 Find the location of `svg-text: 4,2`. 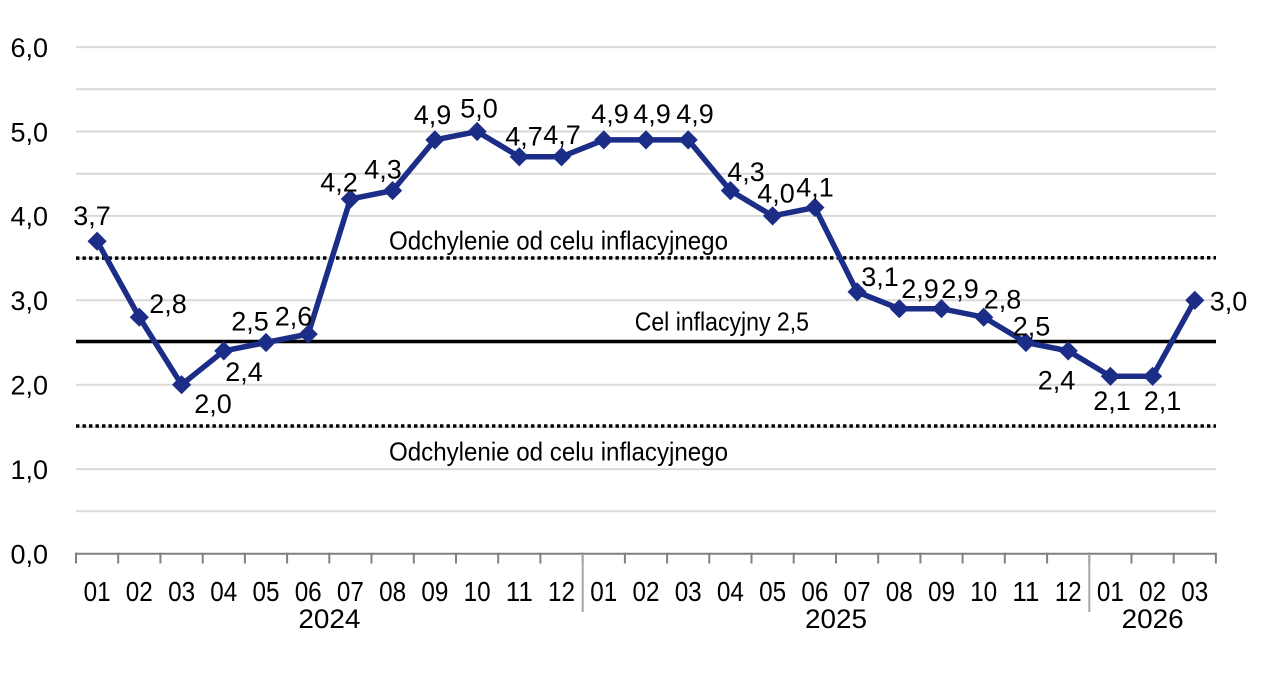

svg-text: 4,2 is located at coordinates (339, 182).